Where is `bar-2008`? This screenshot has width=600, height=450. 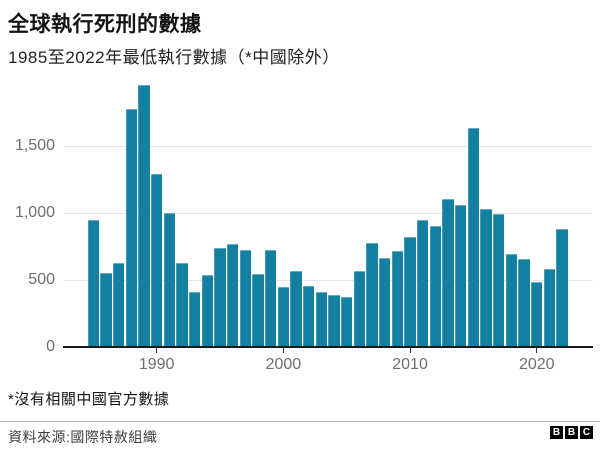 bar-2008 is located at coordinates (385, 302).